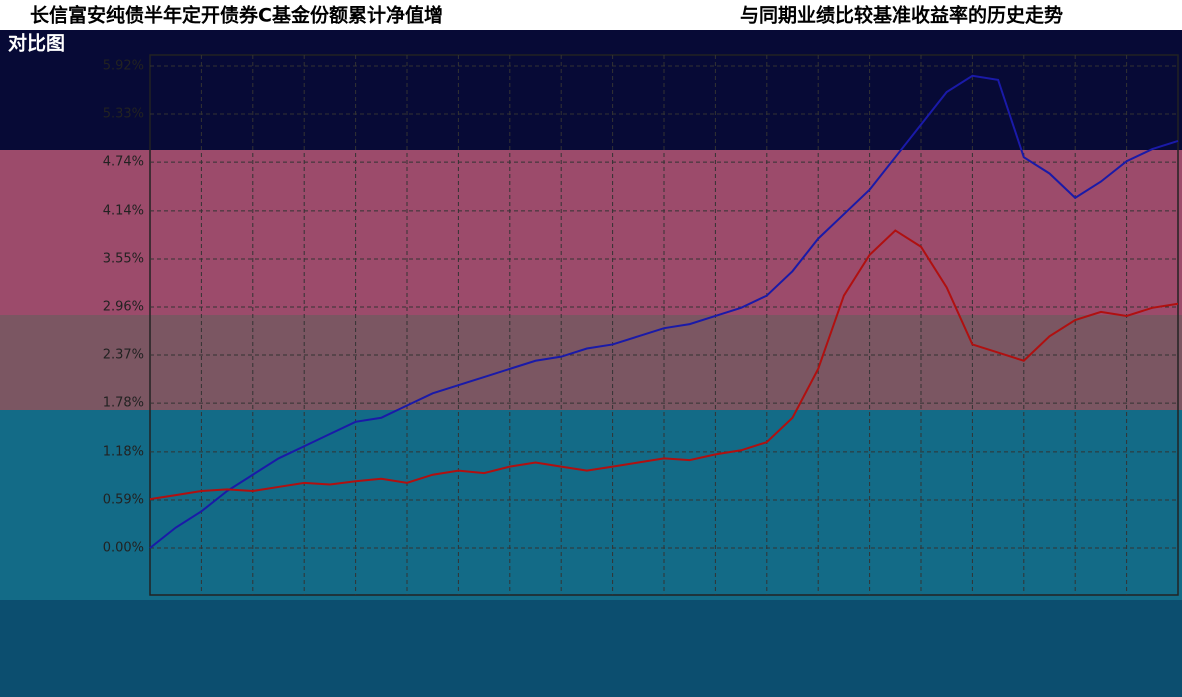  I want to click on y-tick-label: 5.33%, so click(123, 114).